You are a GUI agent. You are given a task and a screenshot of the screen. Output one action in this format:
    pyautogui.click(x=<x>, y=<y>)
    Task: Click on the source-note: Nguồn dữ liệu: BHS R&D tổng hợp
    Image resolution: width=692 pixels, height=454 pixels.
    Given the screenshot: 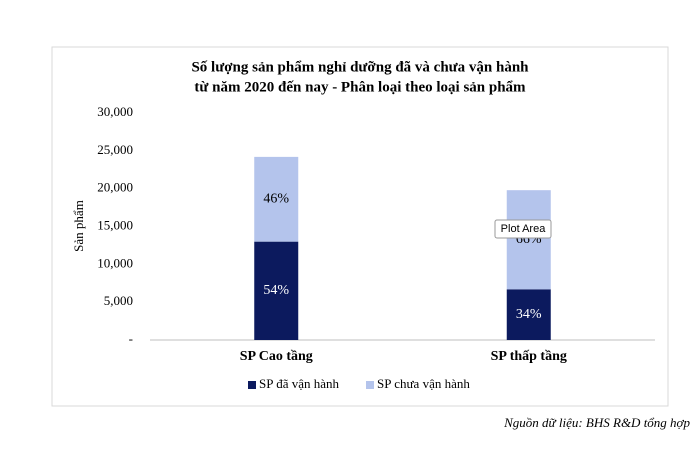 What is the action you would take?
    pyautogui.click(x=596, y=422)
    